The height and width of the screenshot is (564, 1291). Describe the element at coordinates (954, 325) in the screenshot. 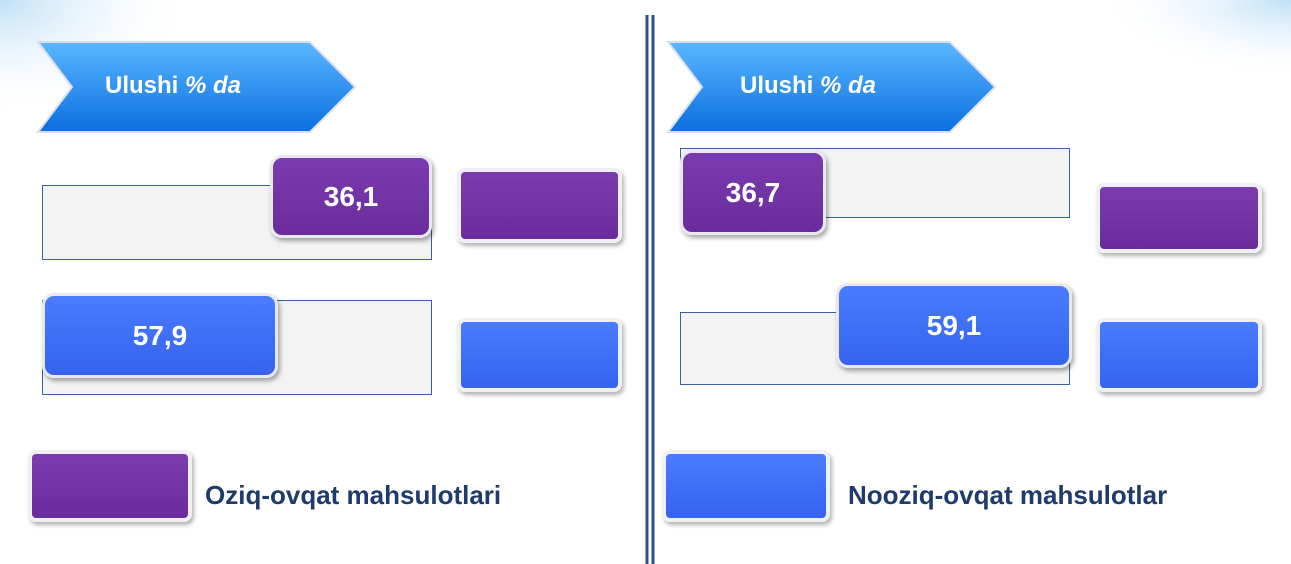

I see `value-box: 59,1` at that location.